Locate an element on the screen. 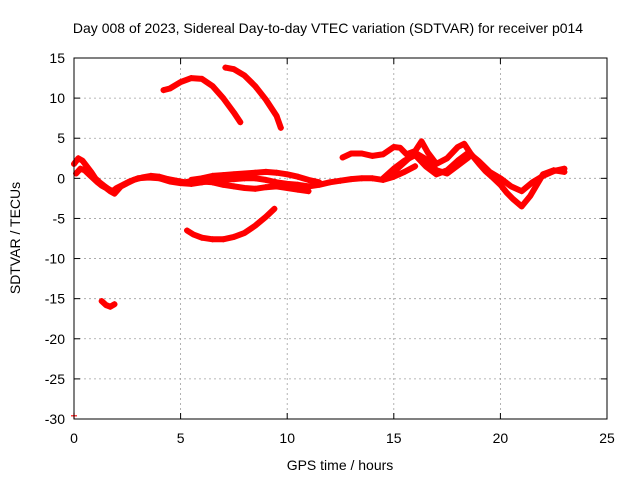 The image size is (640, 480). series-main-band-b is located at coordinates (192, 181).